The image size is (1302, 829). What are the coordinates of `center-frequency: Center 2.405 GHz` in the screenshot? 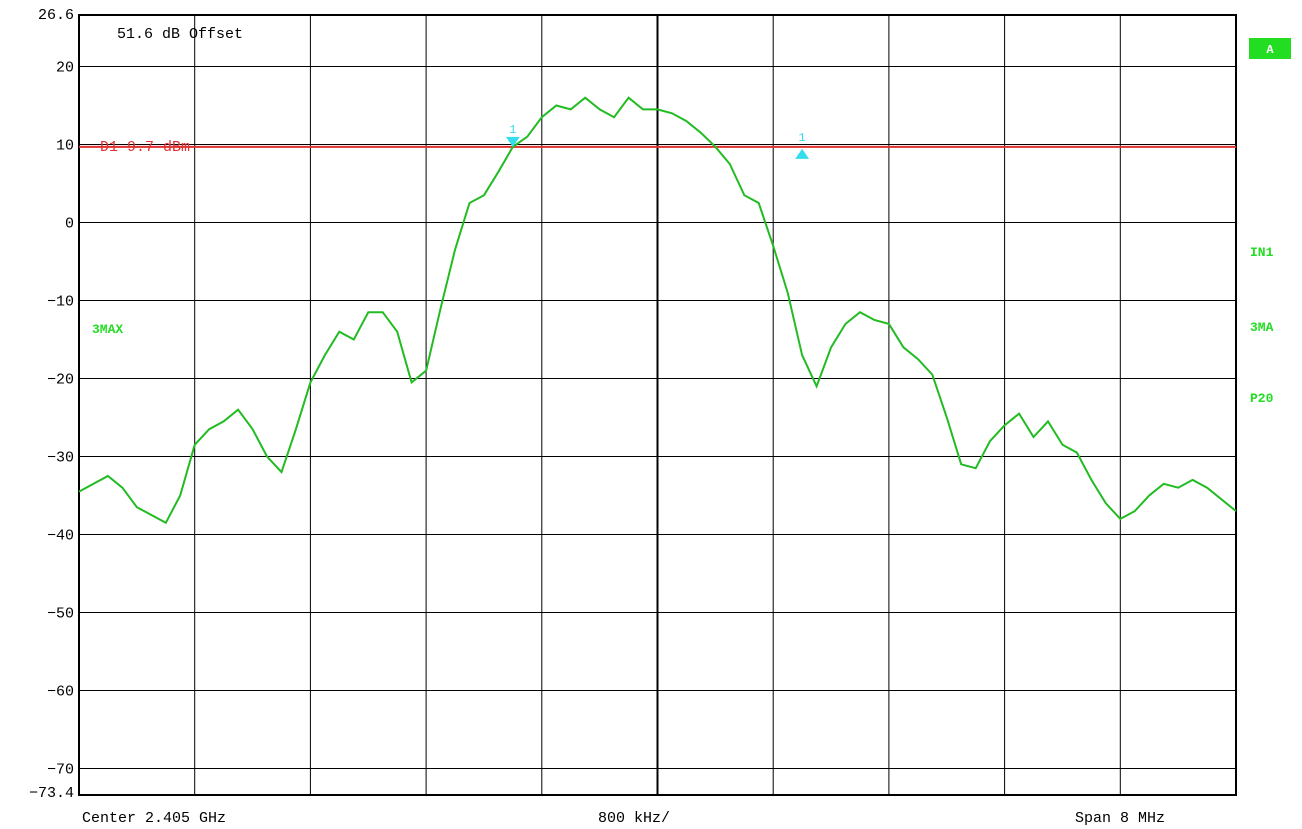 It's located at (154, 818).